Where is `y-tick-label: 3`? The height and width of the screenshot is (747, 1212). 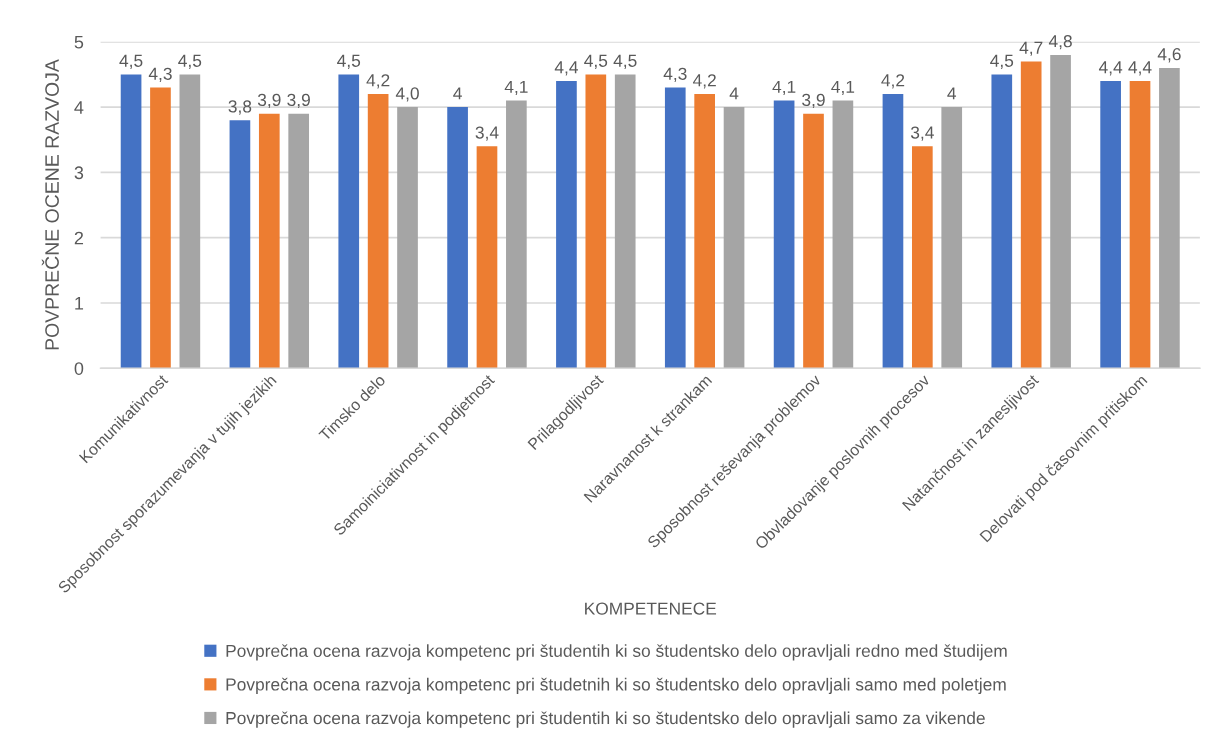 y-tick-label: 3 is located at coordinates (79, 173).